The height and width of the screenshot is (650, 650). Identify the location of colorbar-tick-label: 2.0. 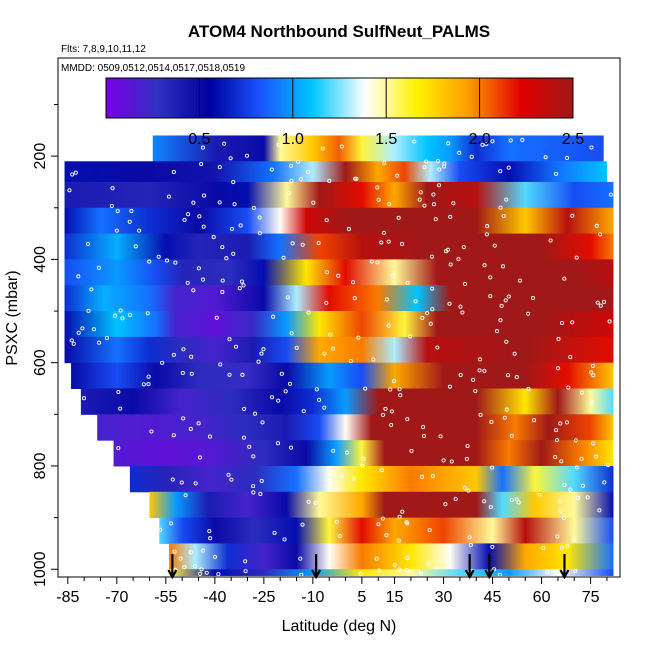
(479, 139).